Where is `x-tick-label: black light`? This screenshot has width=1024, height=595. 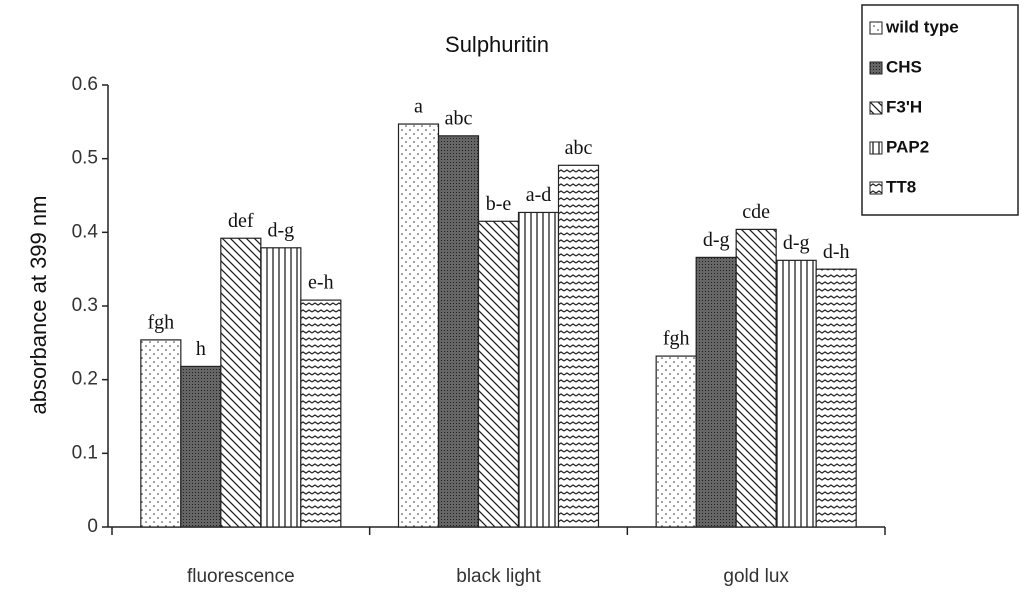
x-tick-label: black light is located at coordinates (498, 576).